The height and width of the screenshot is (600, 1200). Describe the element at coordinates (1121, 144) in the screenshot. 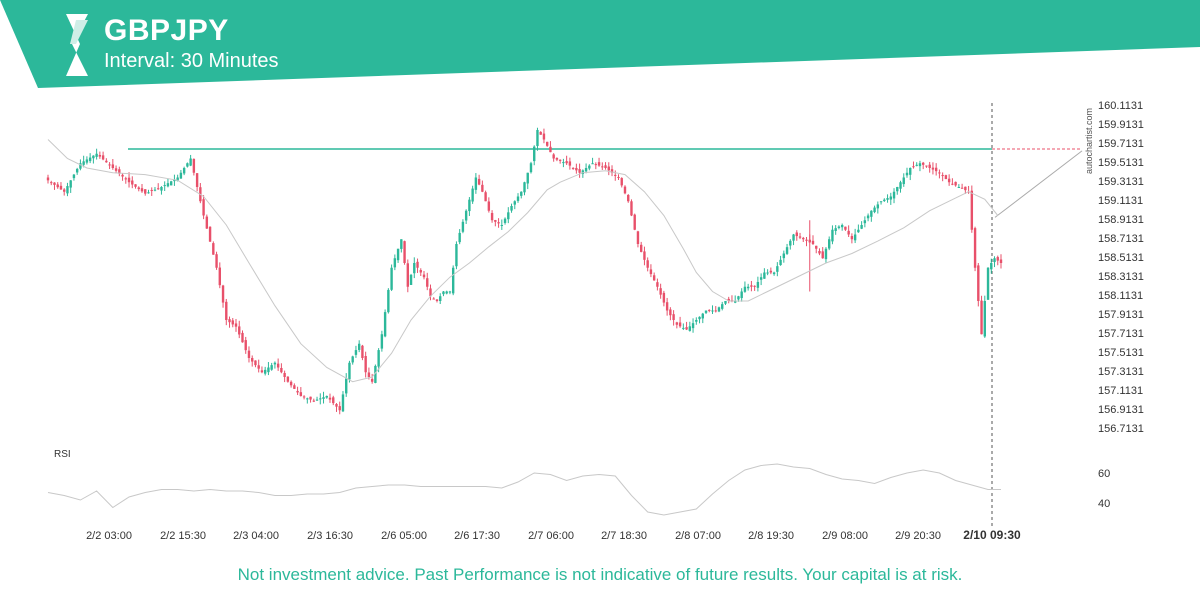

I see `price-tick-label: 159.7131` at that location.